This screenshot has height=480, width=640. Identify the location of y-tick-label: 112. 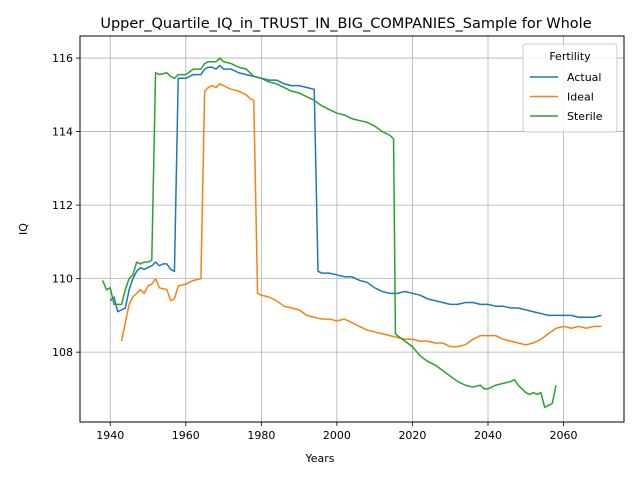
(62, 205).